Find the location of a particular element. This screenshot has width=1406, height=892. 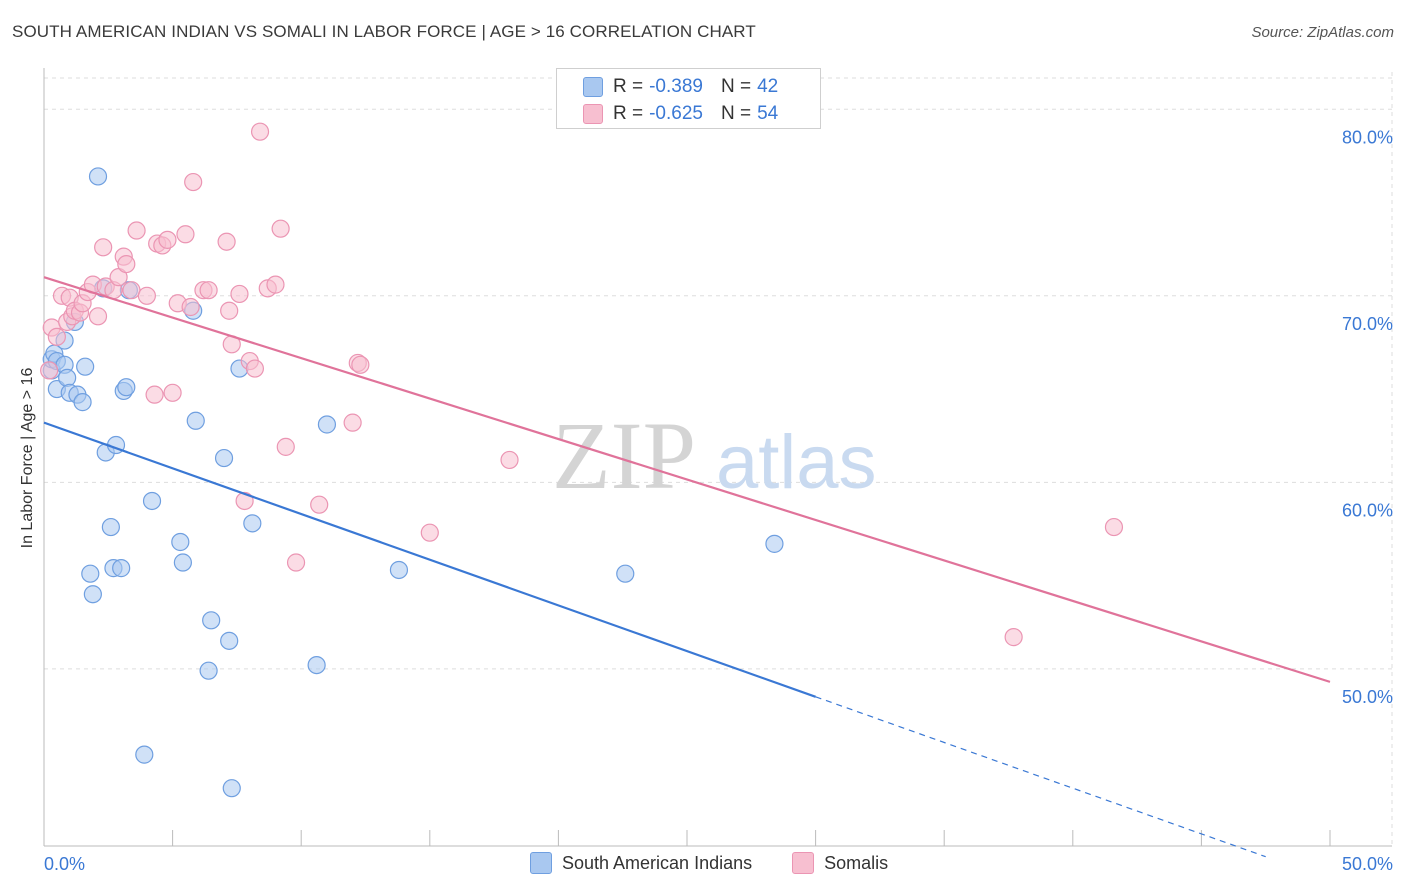

correlation-legend: R = -0.389 N = 42 R = -0.625 N = 54 is located at coordinates (688, 98).